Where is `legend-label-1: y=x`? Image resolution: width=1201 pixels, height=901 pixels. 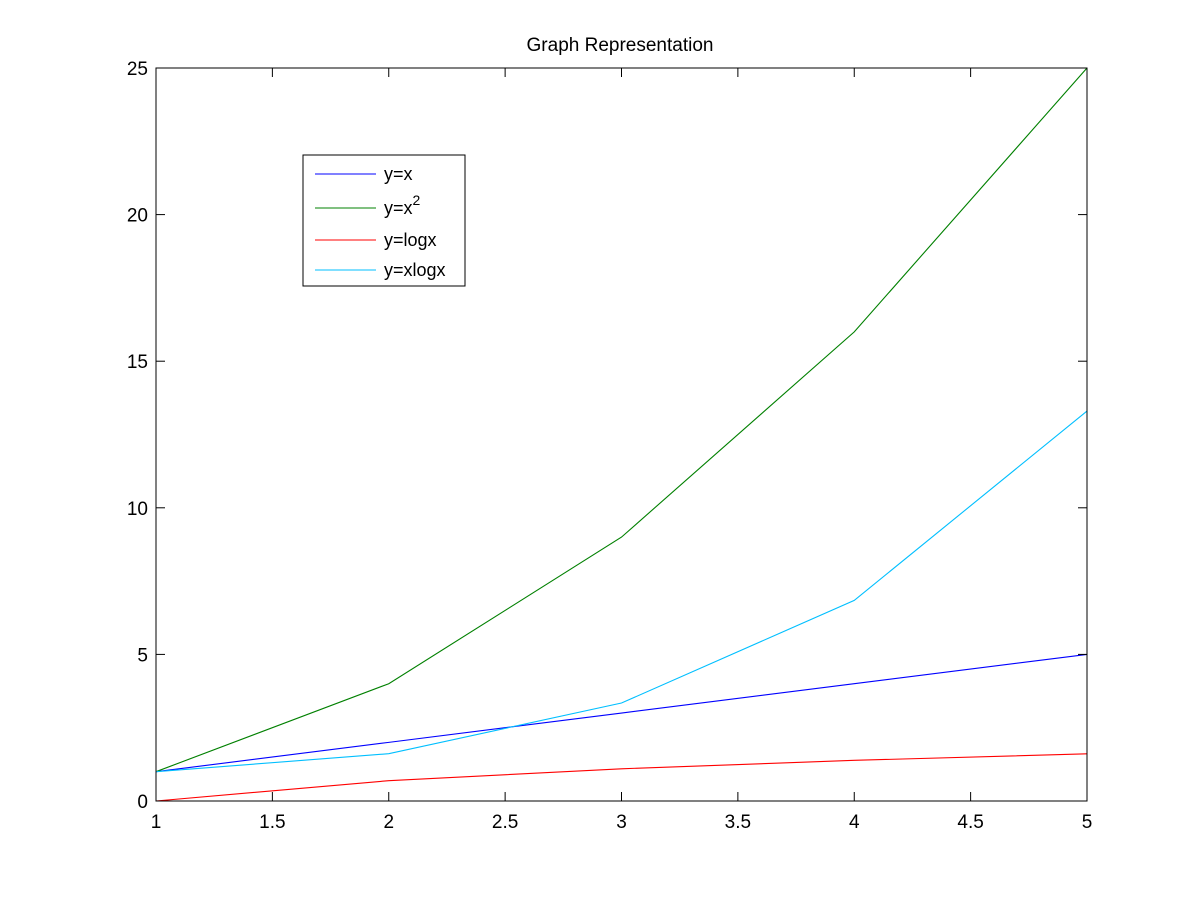
legend-label-1: y=x is located at coordinates (398, 174).